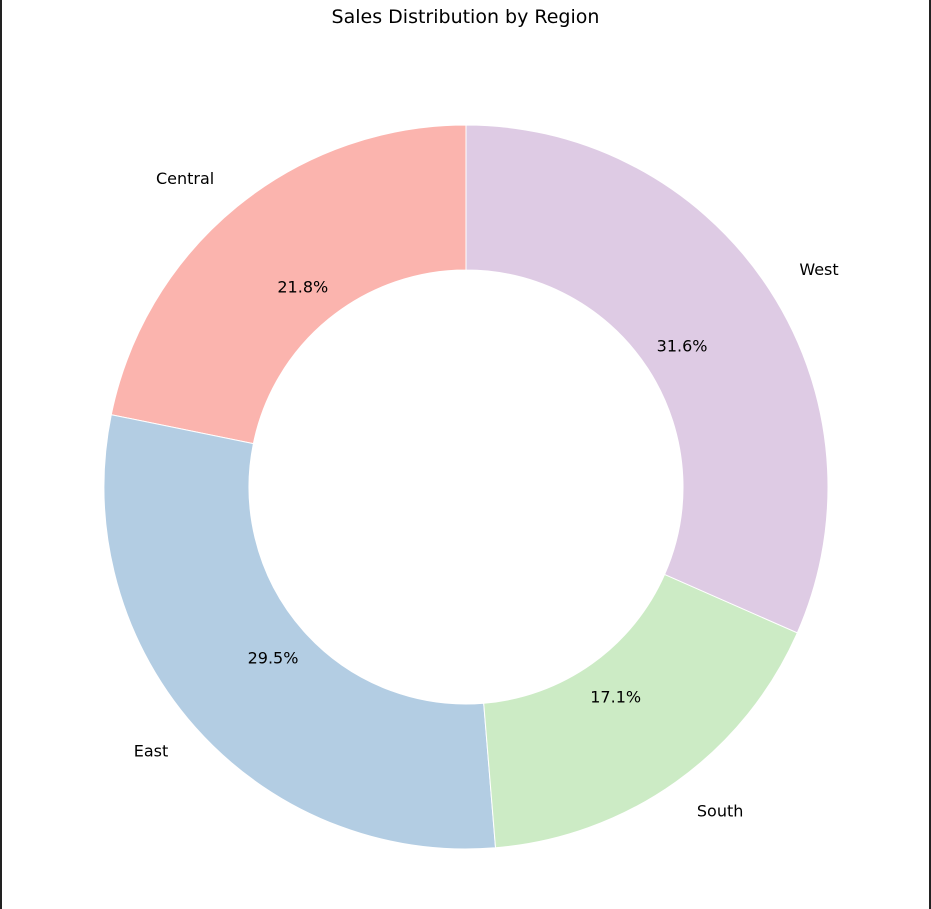 This screenshot has height=909, width=931. I want to click on chart-title: Sales Distribution by Region, so click(465, 17).